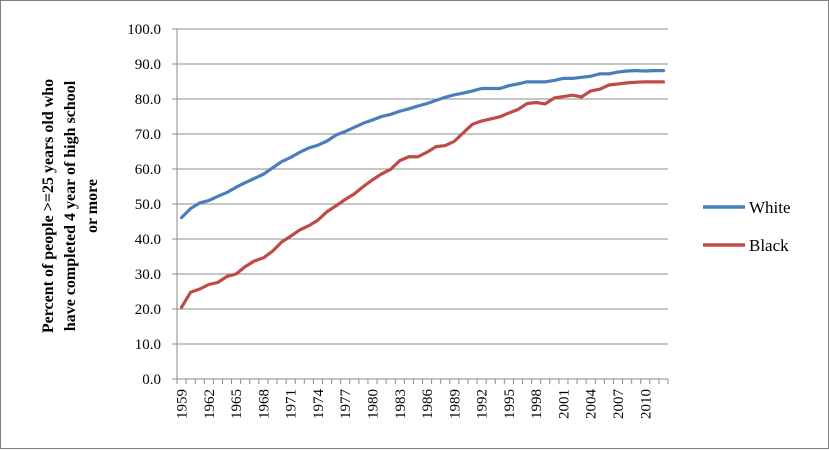 This screenshot has width=829, height=450. Describe the element at coordinates (401, 404) in the screenshot. I see `x-tick-label: 1983` at that location.